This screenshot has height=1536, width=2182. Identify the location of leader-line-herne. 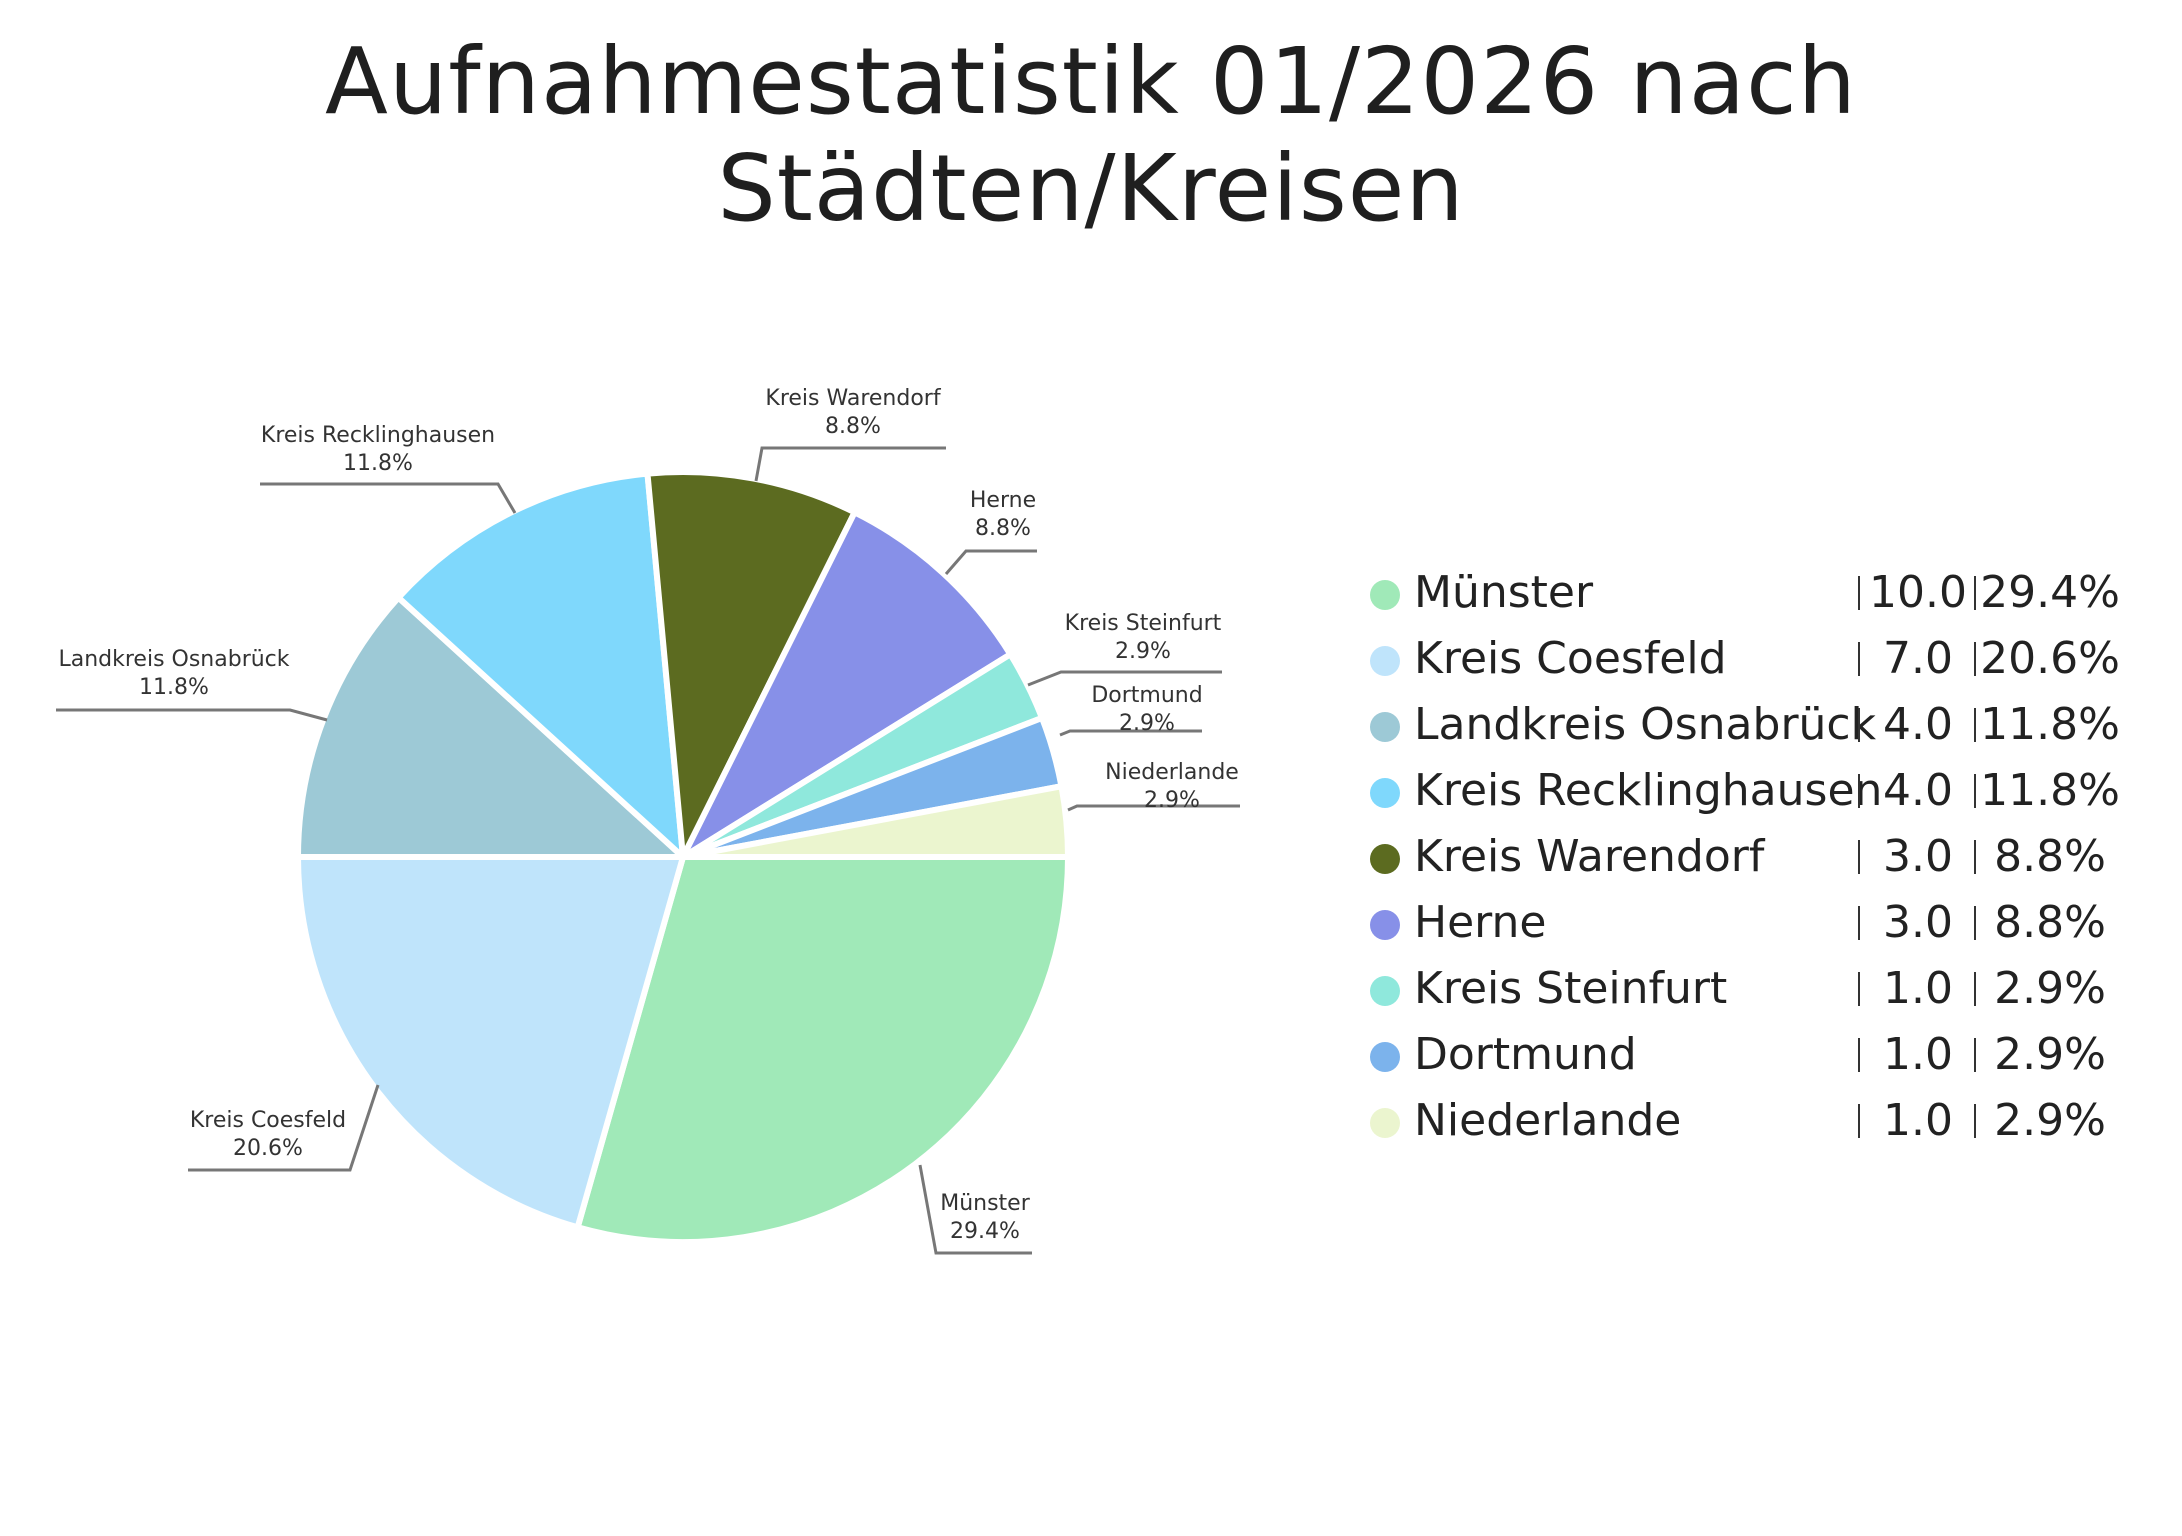
(990, 562).